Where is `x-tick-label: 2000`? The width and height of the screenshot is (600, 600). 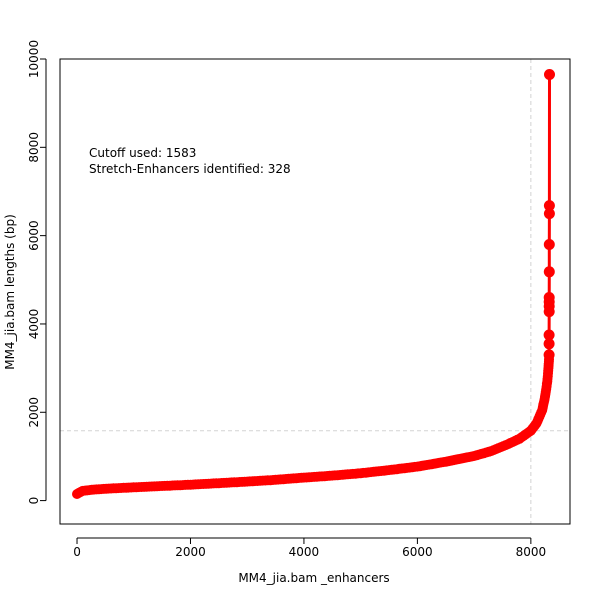 x-tick-label: 2000 is located at coordinates (190, 552).